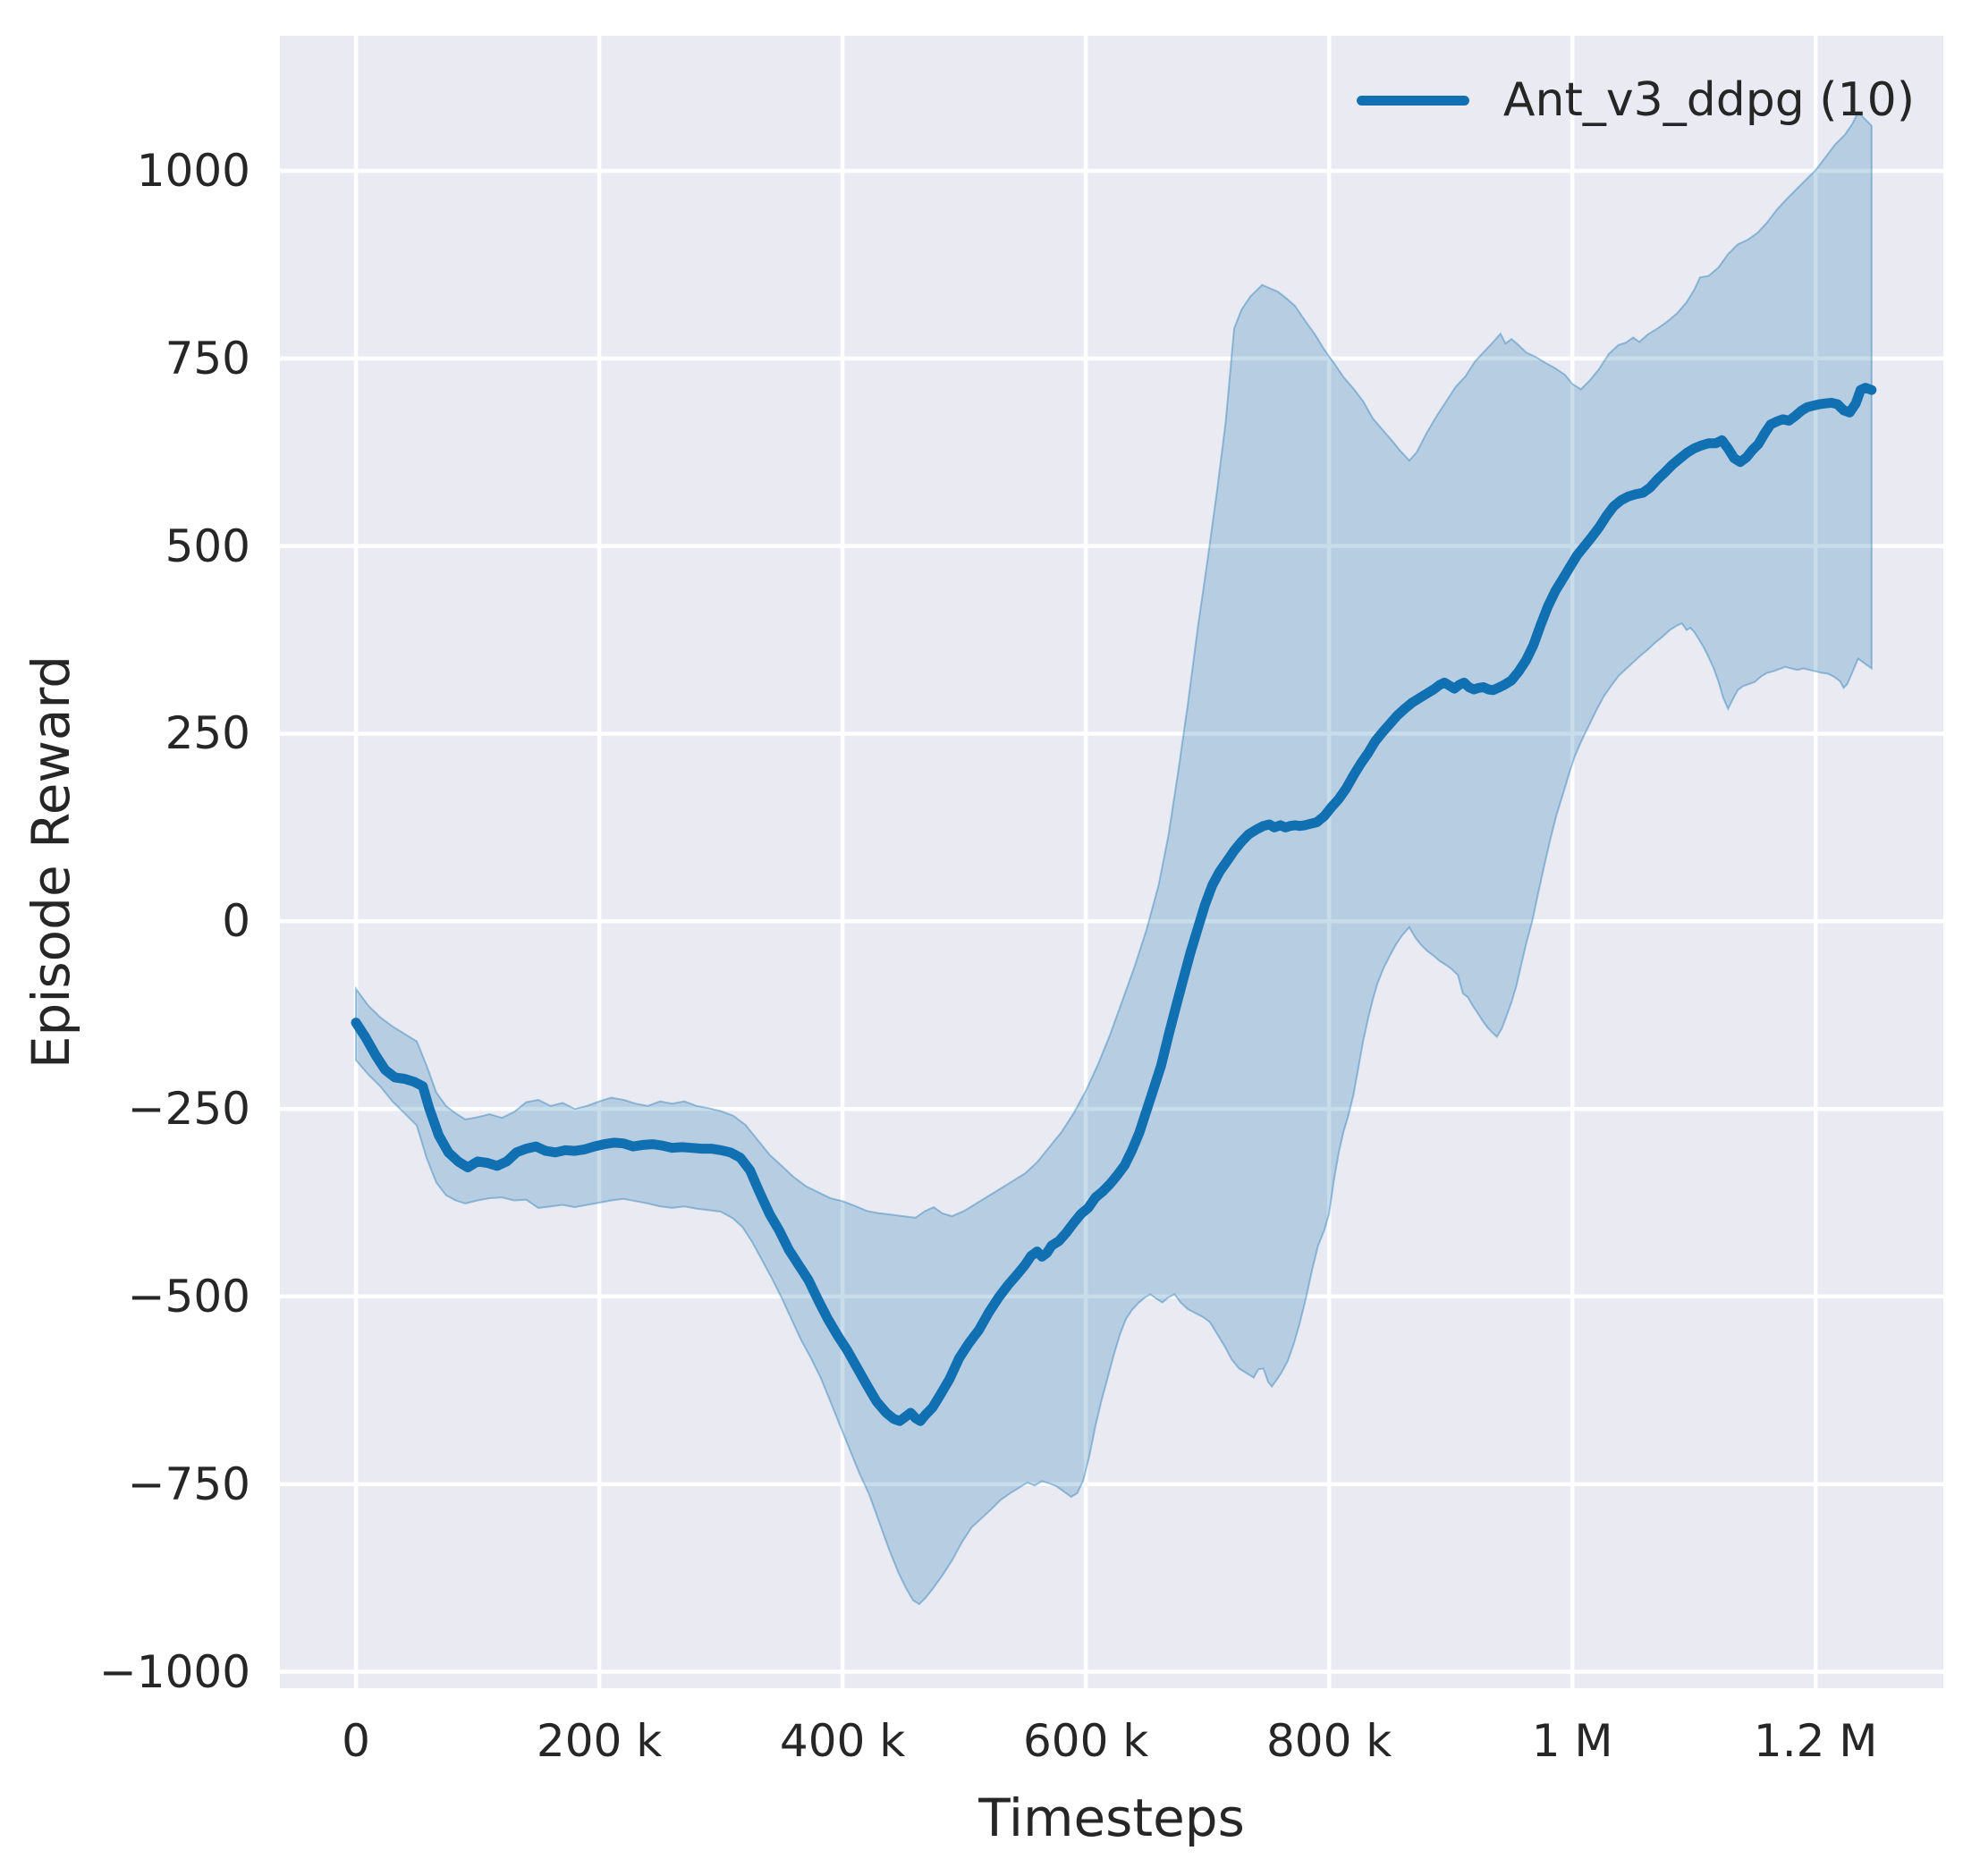 The image size is (1980, 1876). Describe the element at coordinates (1111, 1817) in the screenshot. I see `x-axis-label: Timesteps` at that location.